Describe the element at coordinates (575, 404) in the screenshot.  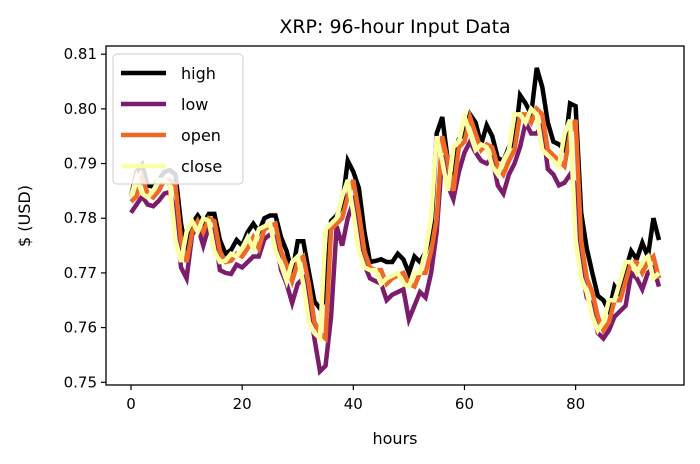
I see `x-tick-label: 80` at that location.